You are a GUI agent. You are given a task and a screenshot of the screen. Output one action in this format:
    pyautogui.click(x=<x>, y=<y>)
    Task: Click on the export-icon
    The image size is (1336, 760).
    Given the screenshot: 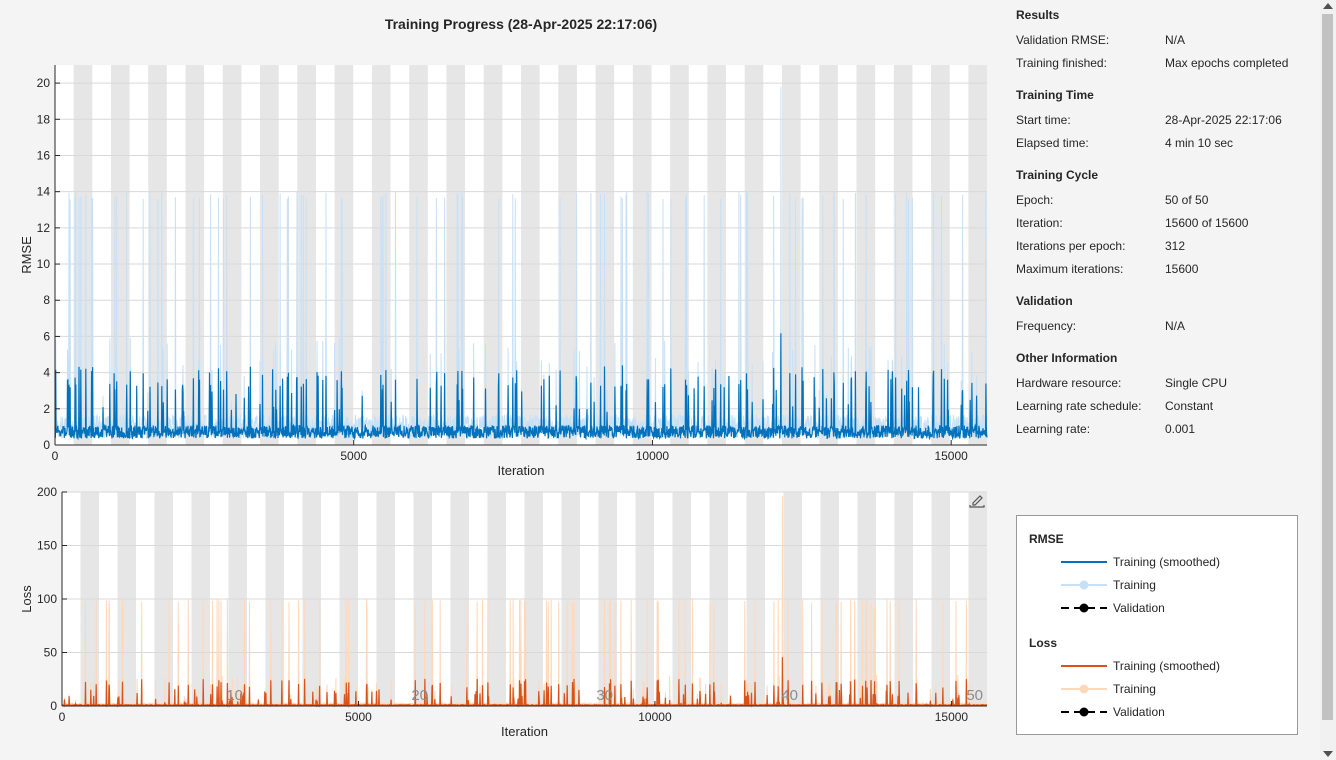 What is the action you would take?
    pyautogui.click(x=977, y=500)
    